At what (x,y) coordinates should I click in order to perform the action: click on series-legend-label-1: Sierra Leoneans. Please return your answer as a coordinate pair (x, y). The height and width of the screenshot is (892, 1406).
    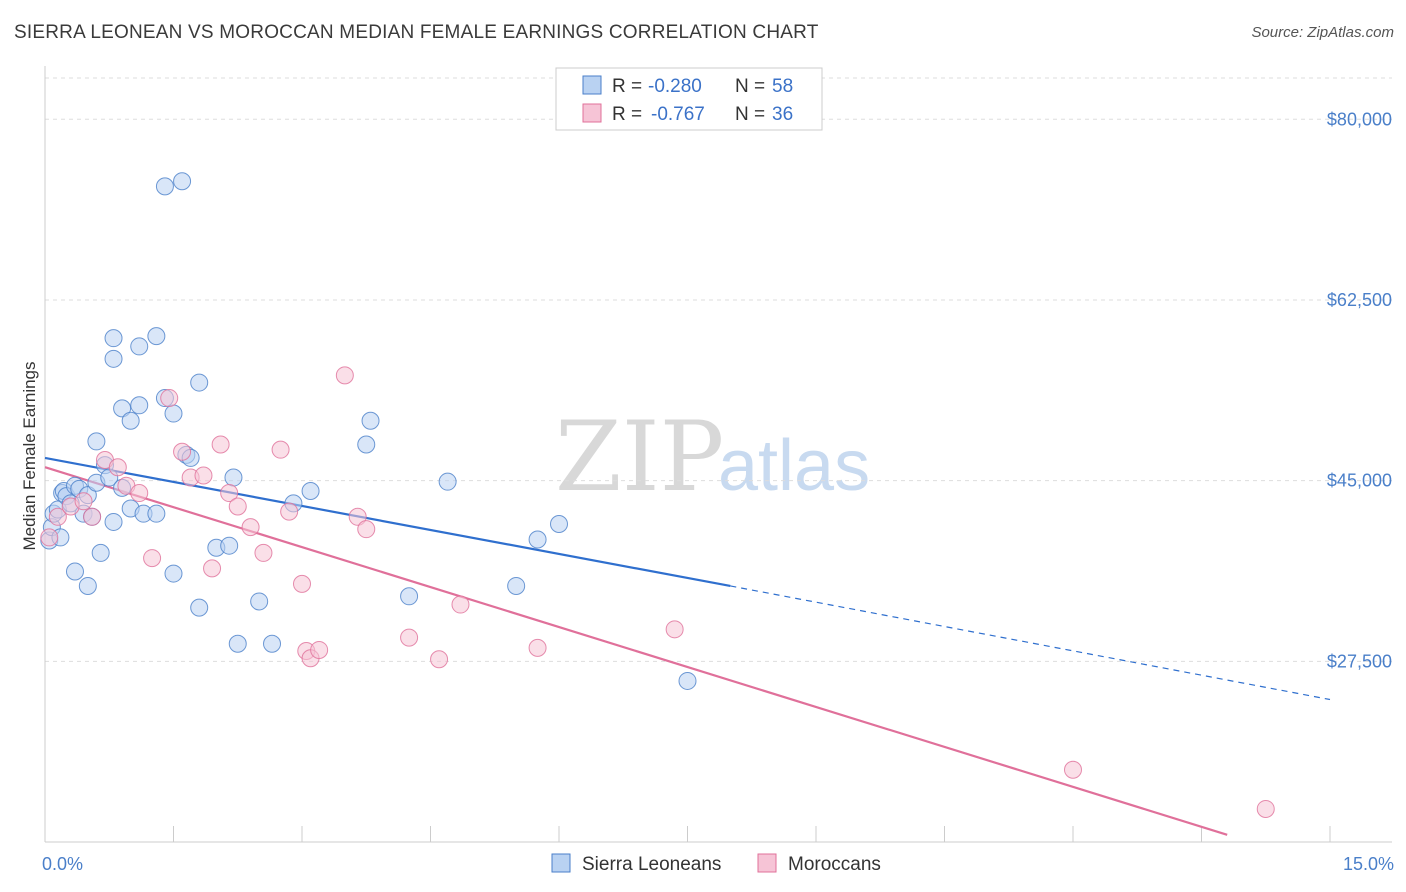
    Looking at the image, I should click on (651, 864).